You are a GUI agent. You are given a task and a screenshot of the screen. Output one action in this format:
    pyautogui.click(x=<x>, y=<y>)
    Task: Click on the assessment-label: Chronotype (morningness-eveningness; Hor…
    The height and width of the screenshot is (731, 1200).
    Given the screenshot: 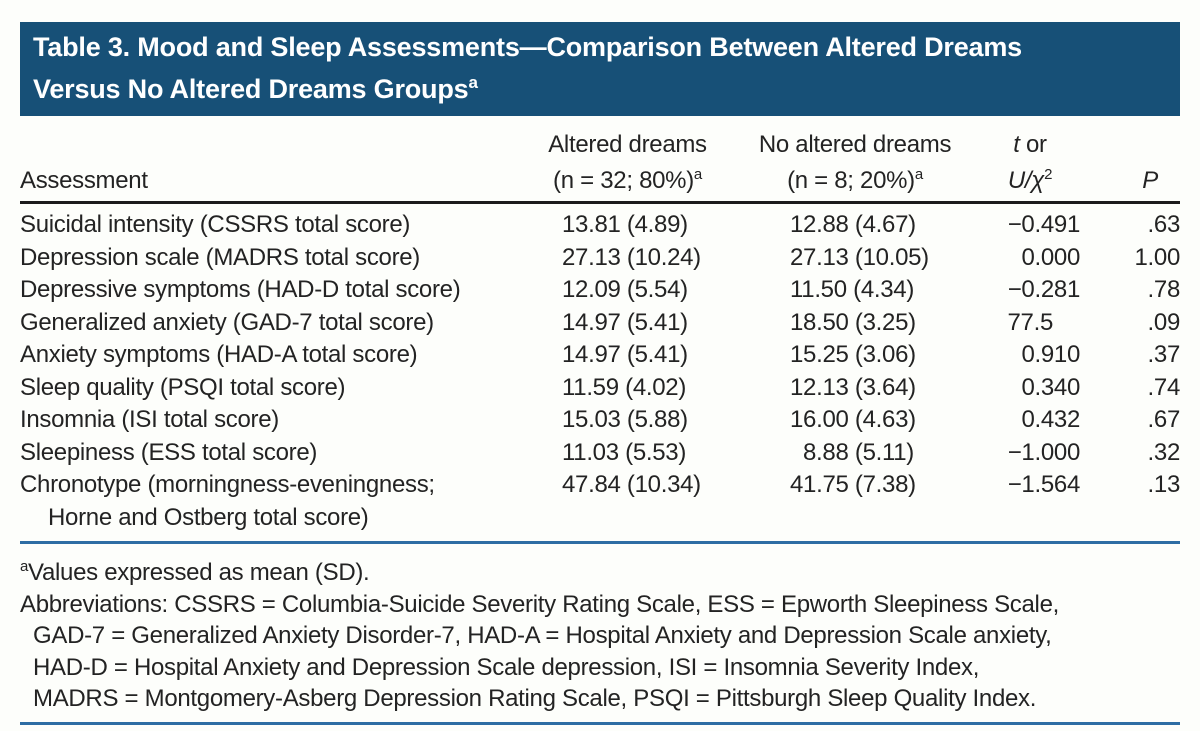 What is the action you would take?
    pyautogui.click(x=227, y=501)
    